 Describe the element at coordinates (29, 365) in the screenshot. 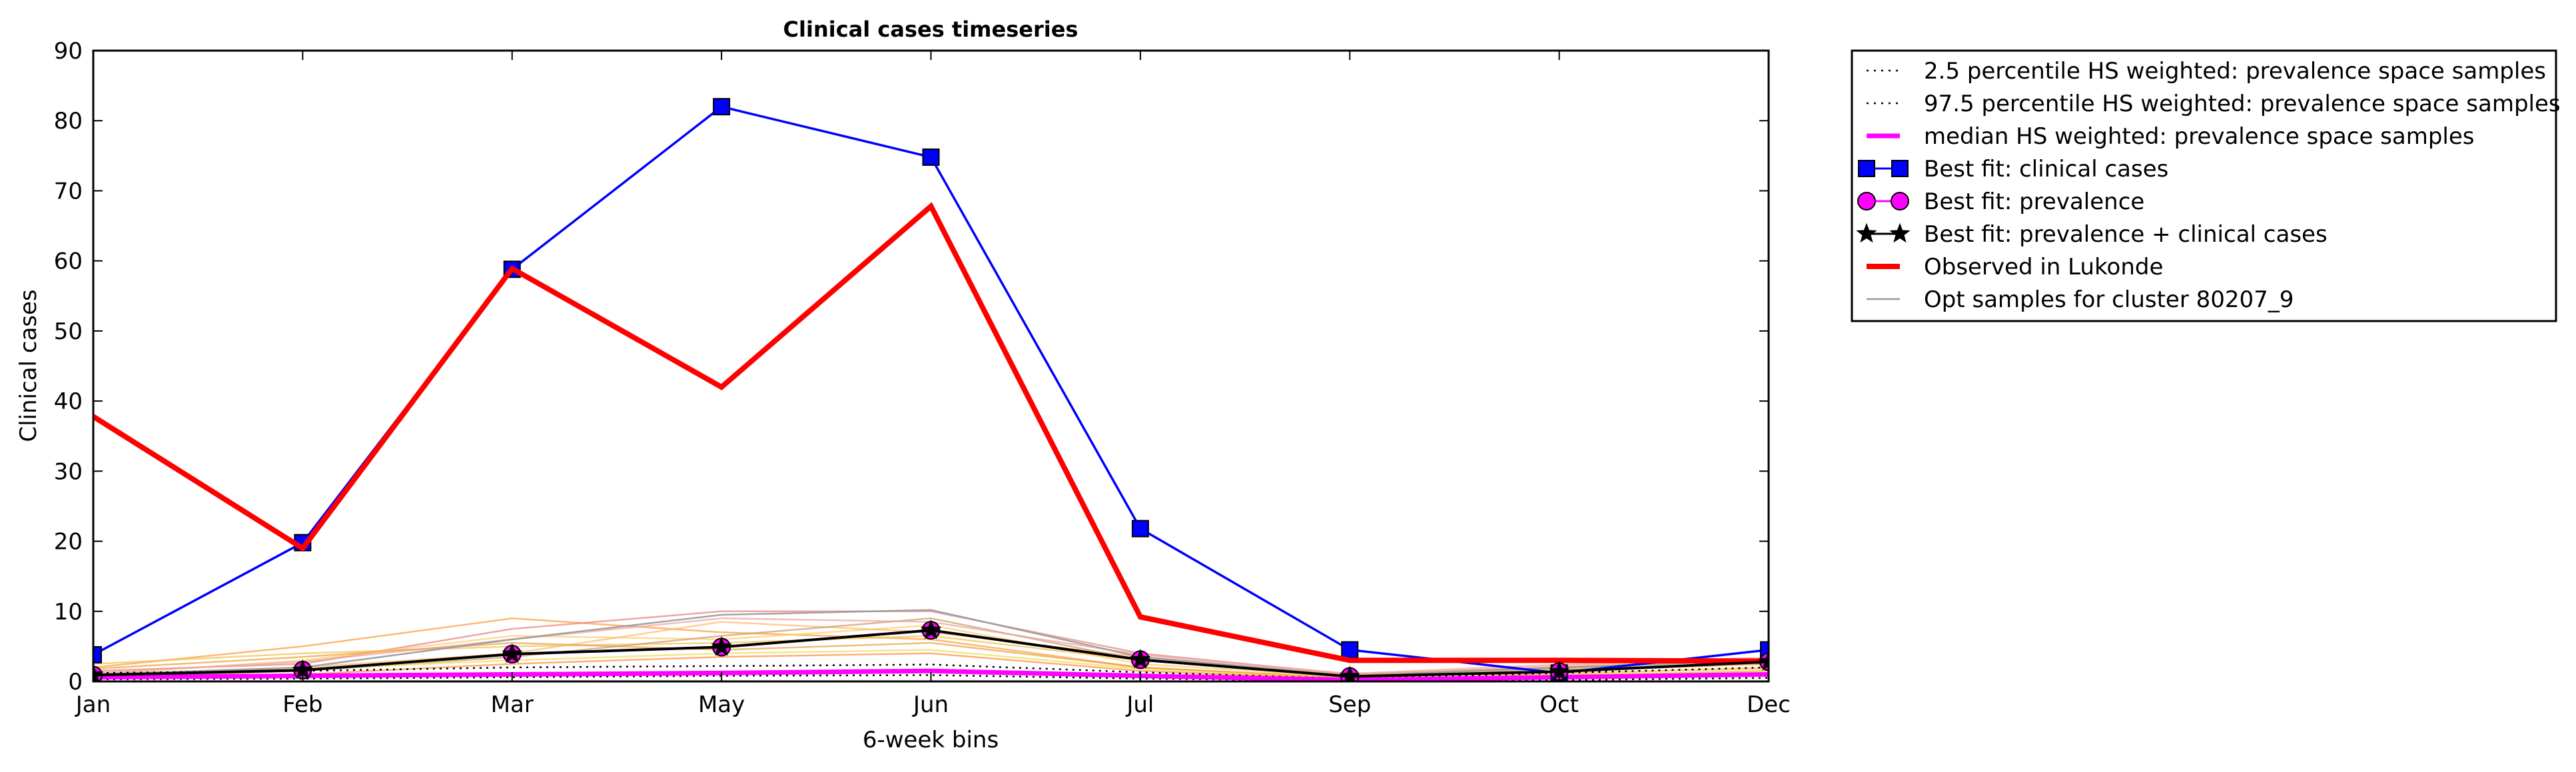

I see `y-axis-label: Clinical cases` at that location.